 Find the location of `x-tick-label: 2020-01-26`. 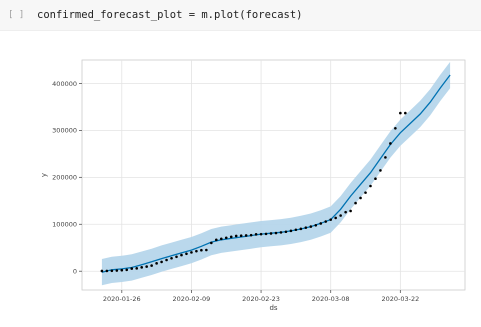

x-tick-label: 2020-01-26 is located at coordinates (122, 299).